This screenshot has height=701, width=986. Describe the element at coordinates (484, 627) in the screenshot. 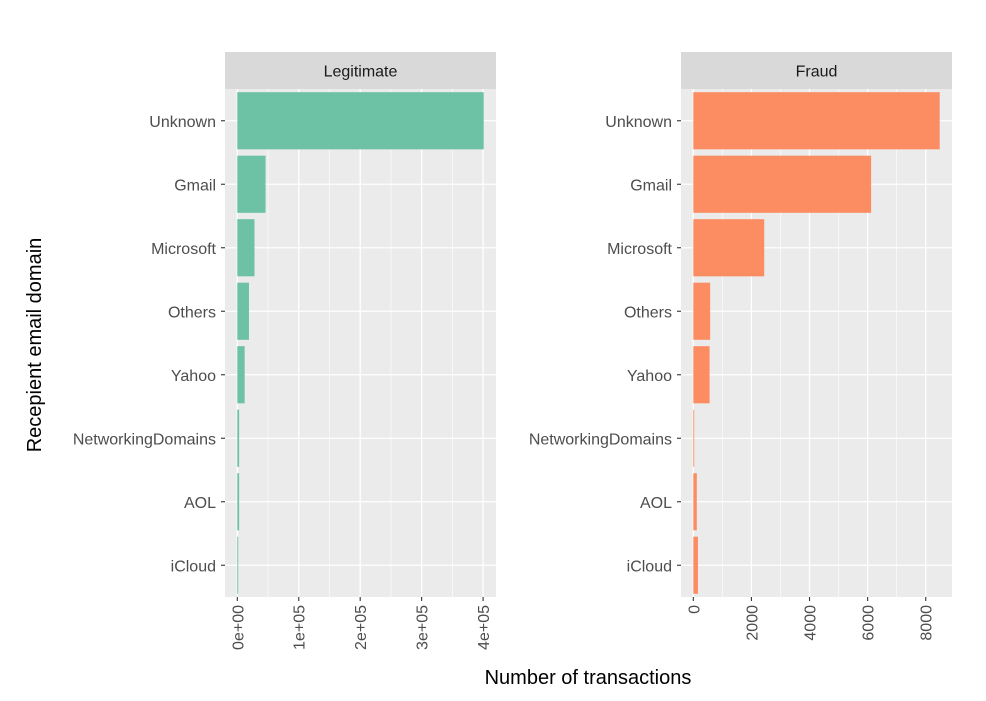

I see `x-tick-label: 4e+05` at that location.